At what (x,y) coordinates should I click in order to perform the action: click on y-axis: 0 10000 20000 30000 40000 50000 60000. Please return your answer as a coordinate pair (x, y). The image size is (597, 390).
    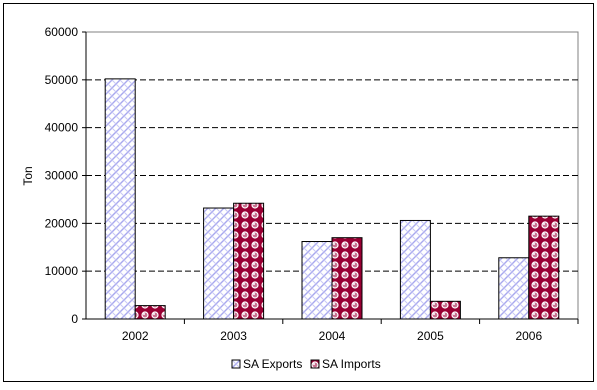
    Looking at the image, I should click on (66, 175).